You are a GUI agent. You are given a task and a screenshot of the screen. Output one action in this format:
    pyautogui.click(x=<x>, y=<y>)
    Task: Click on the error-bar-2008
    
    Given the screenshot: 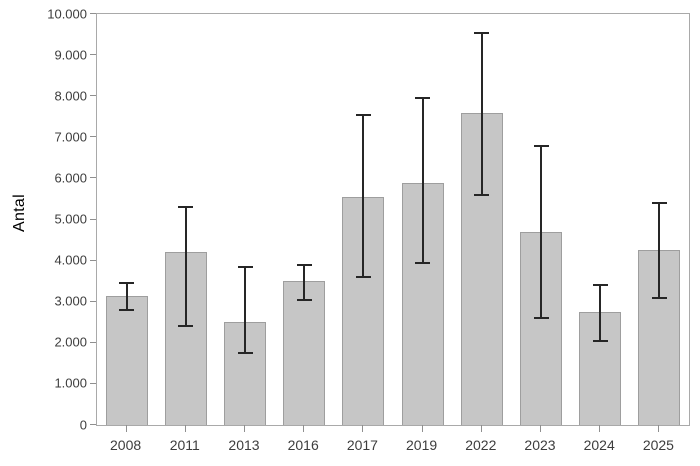 What is the action you would take?
    pyautogui.click(x=126, y=296)
    